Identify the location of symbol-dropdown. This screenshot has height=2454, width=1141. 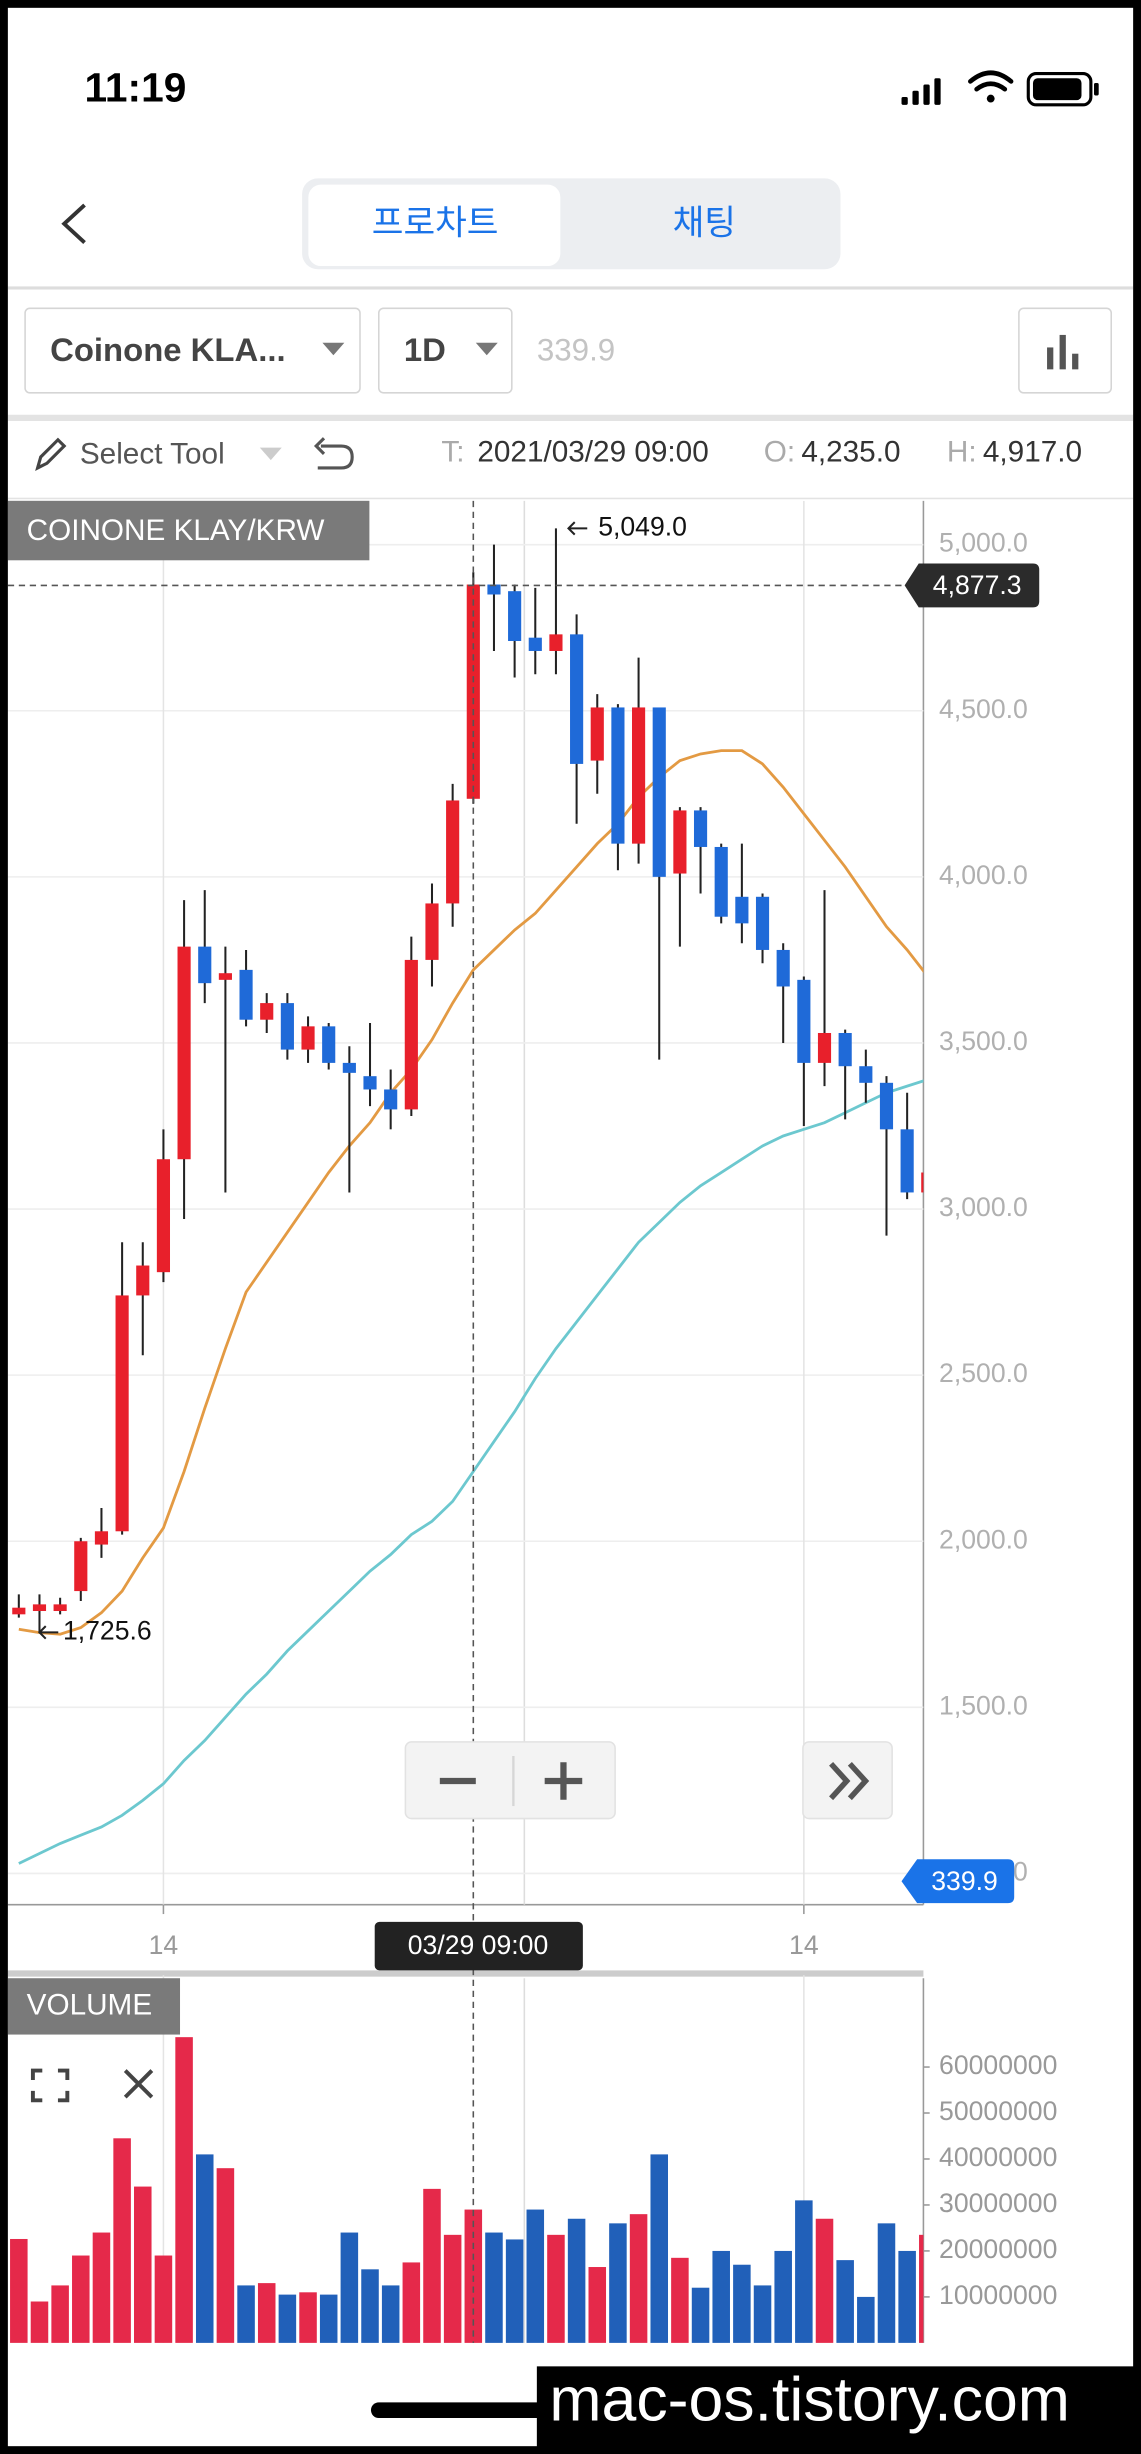
(192, 350).